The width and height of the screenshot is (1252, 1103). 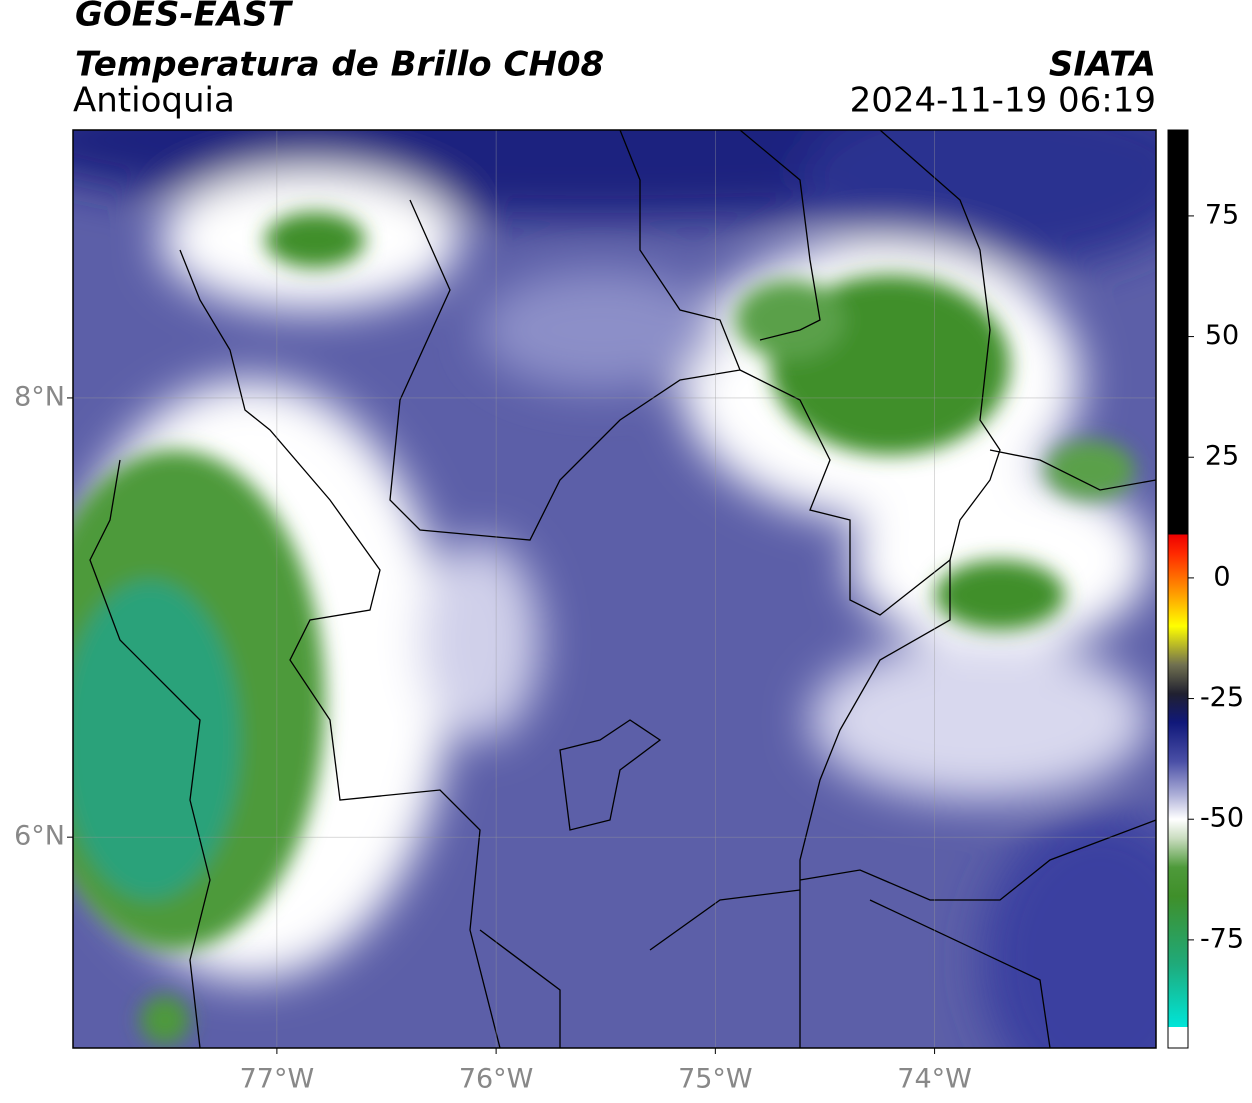 What do you see at coordinates (339, 65) in the screenshot?
I see `subtitle: Temperatura de Brillo CH08` at bounding box center [339, 65].